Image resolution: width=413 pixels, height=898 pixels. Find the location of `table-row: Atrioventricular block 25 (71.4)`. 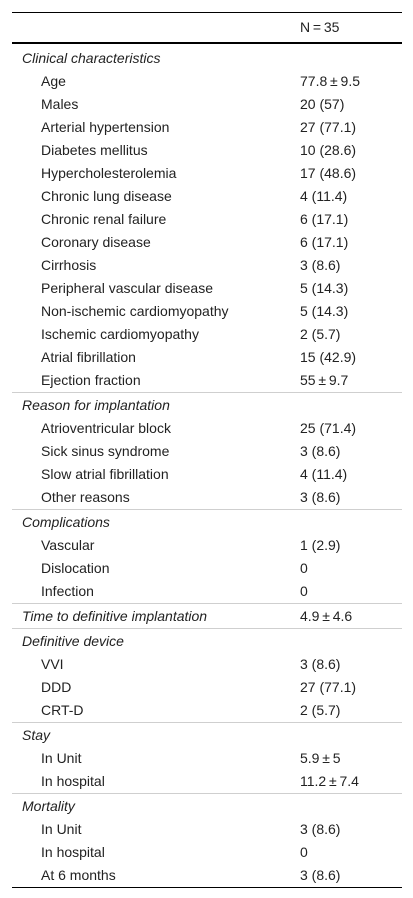

table-row: Atrioventricular block 25 (71.4) is located at coordinates (207, 428).